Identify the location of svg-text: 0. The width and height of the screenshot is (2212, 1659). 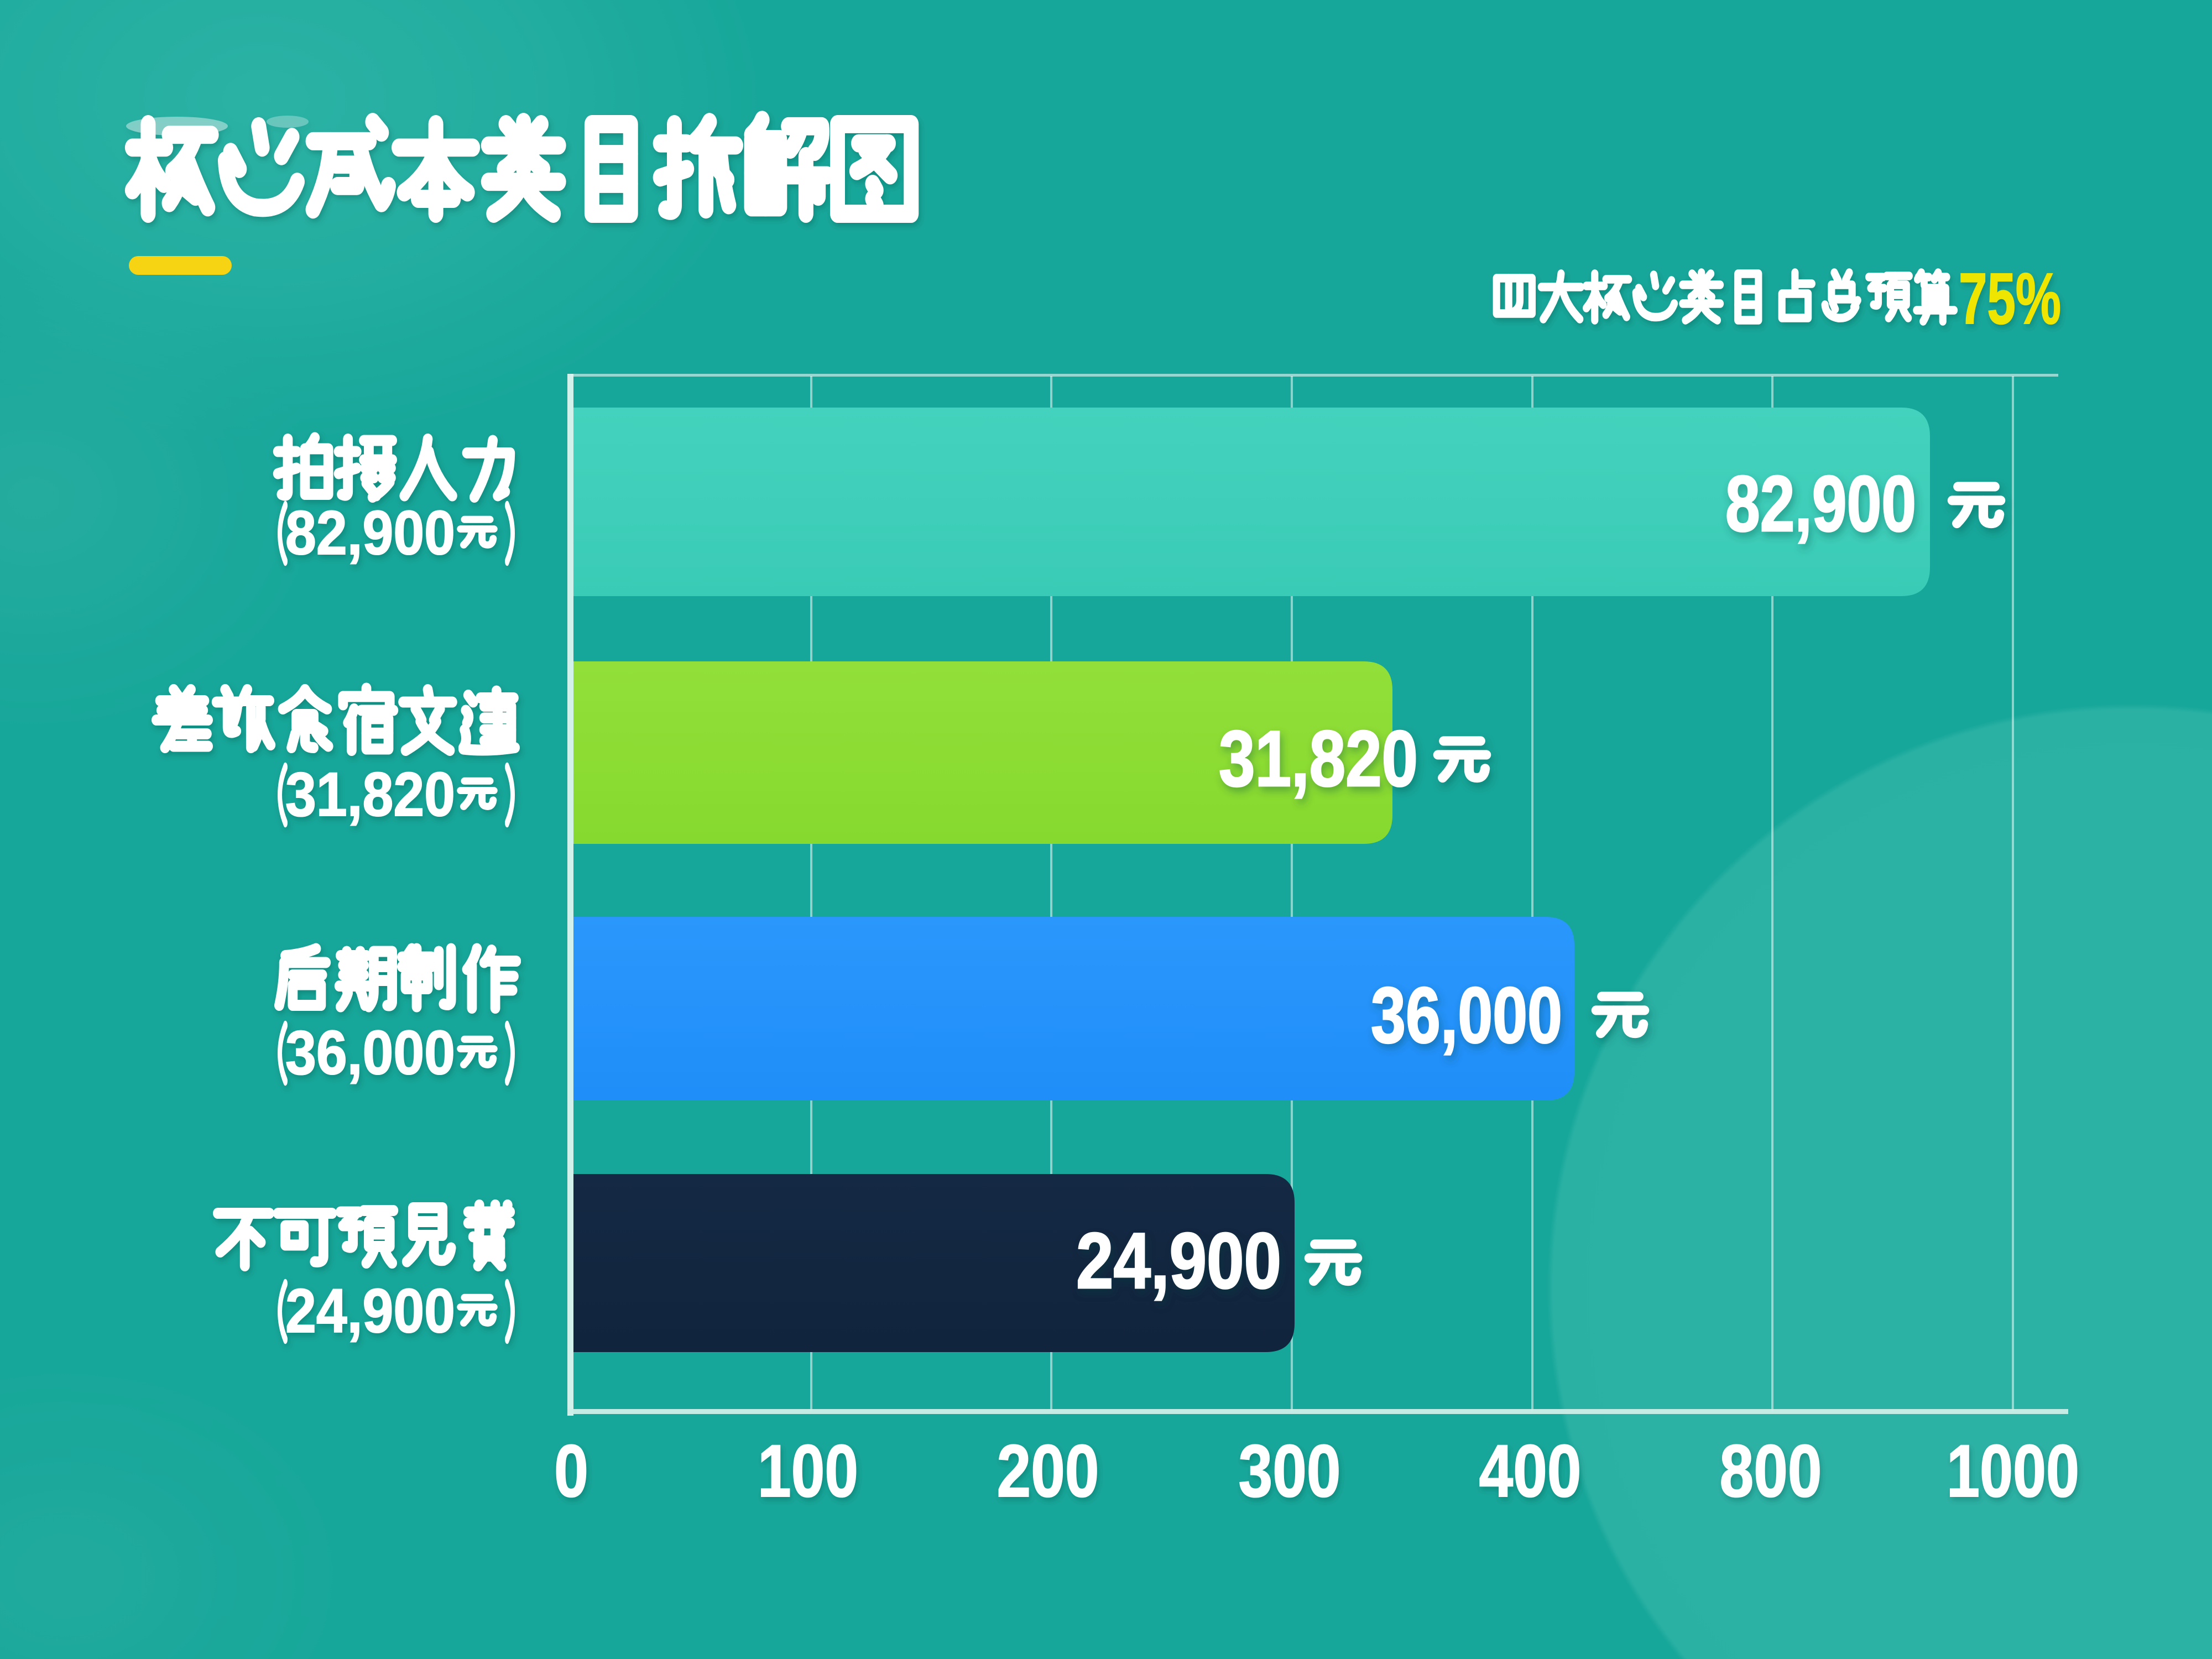
(571, 1471).